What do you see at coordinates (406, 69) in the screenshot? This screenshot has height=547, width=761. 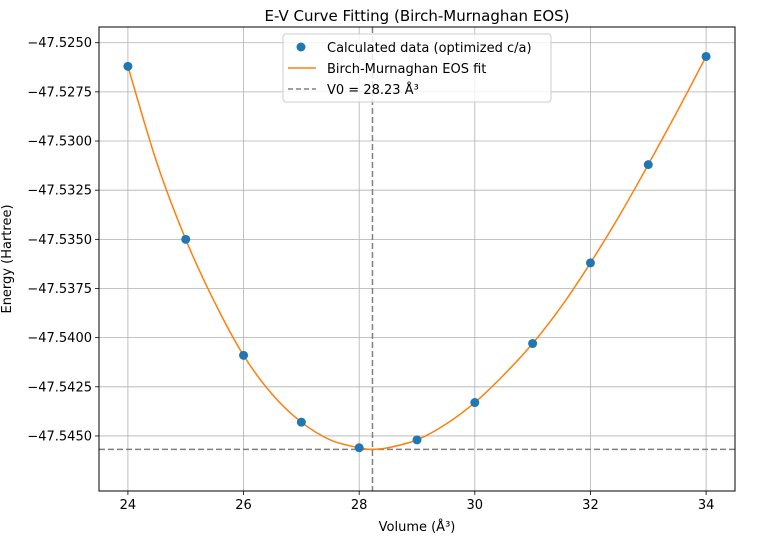 I see `legend-label-fit: Birch-Murnaghan EOS fit` at bounding box center [406, 69].